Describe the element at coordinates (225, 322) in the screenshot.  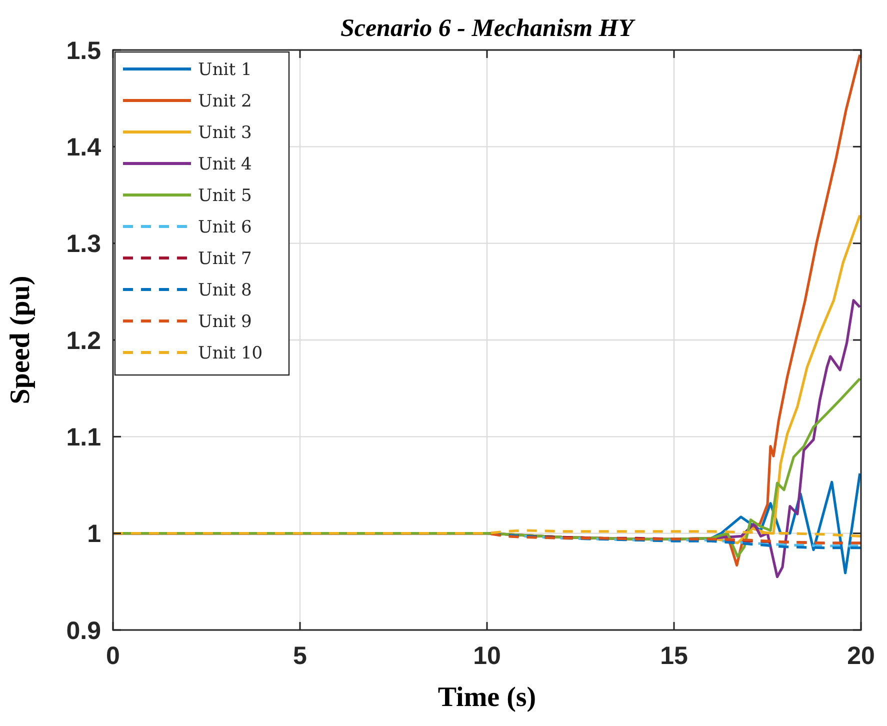
I see `legend-label: Unit 9` at that location.